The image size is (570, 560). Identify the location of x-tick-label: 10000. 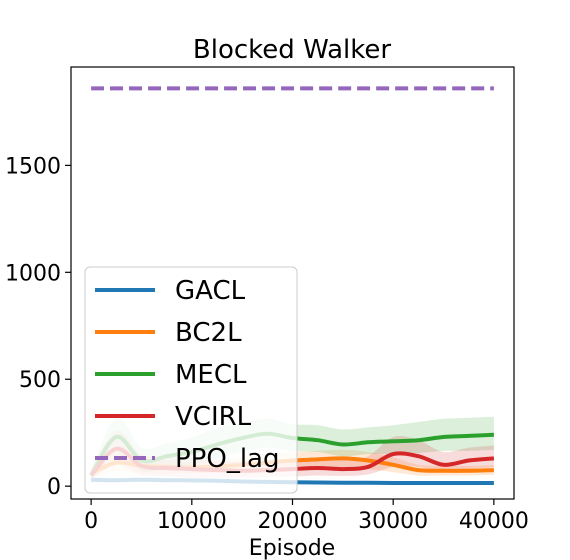
(192, 521).